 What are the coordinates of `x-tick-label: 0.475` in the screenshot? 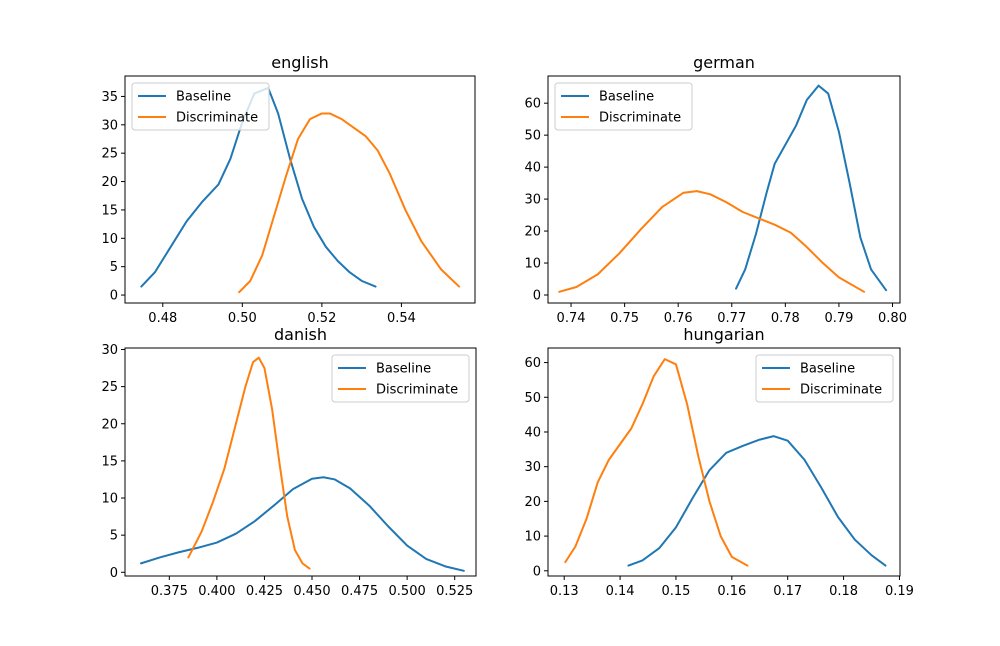 It's located at (359, 591).